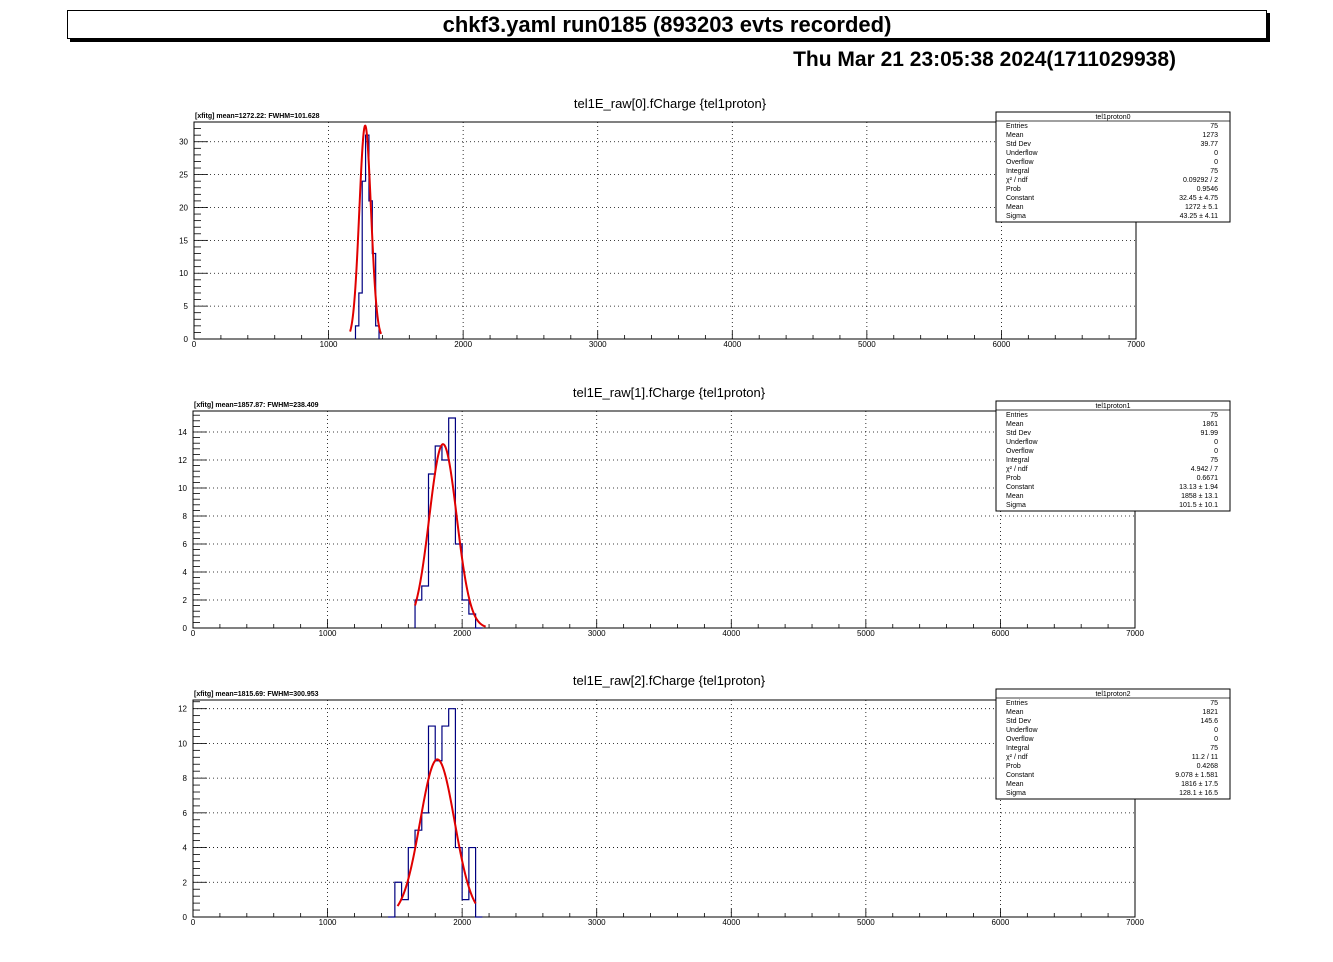  Describe the element at coordinates (1200, 180) in the screenshot. I see `stats-row-value: 0.09292 / 2` at that location.